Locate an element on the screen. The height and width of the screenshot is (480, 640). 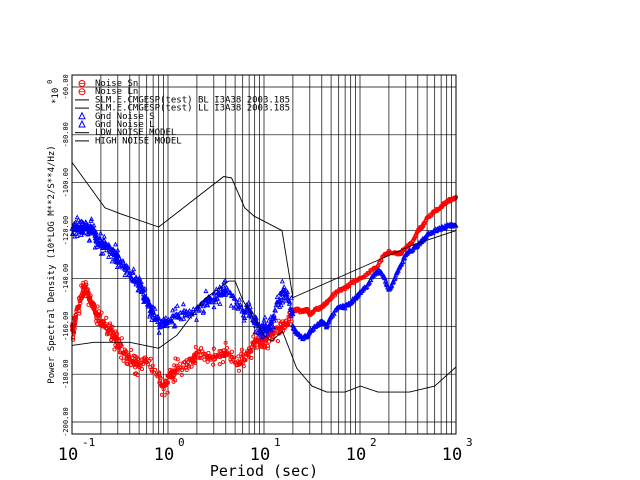
legend-label: Noise Sn is located at coordinates (116, 84).